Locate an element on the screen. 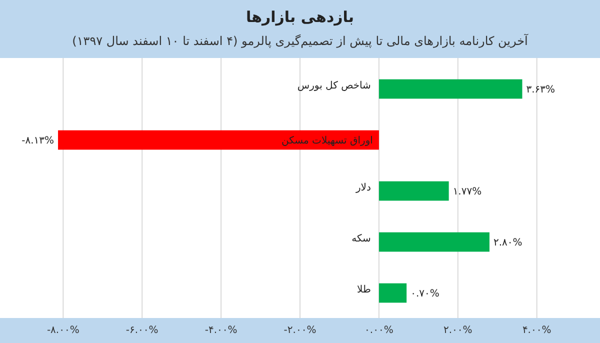 The width and height of the screenshot is (600, 343). x-tick-label: -۸.۰۰% is located at coordinates (63, 330).